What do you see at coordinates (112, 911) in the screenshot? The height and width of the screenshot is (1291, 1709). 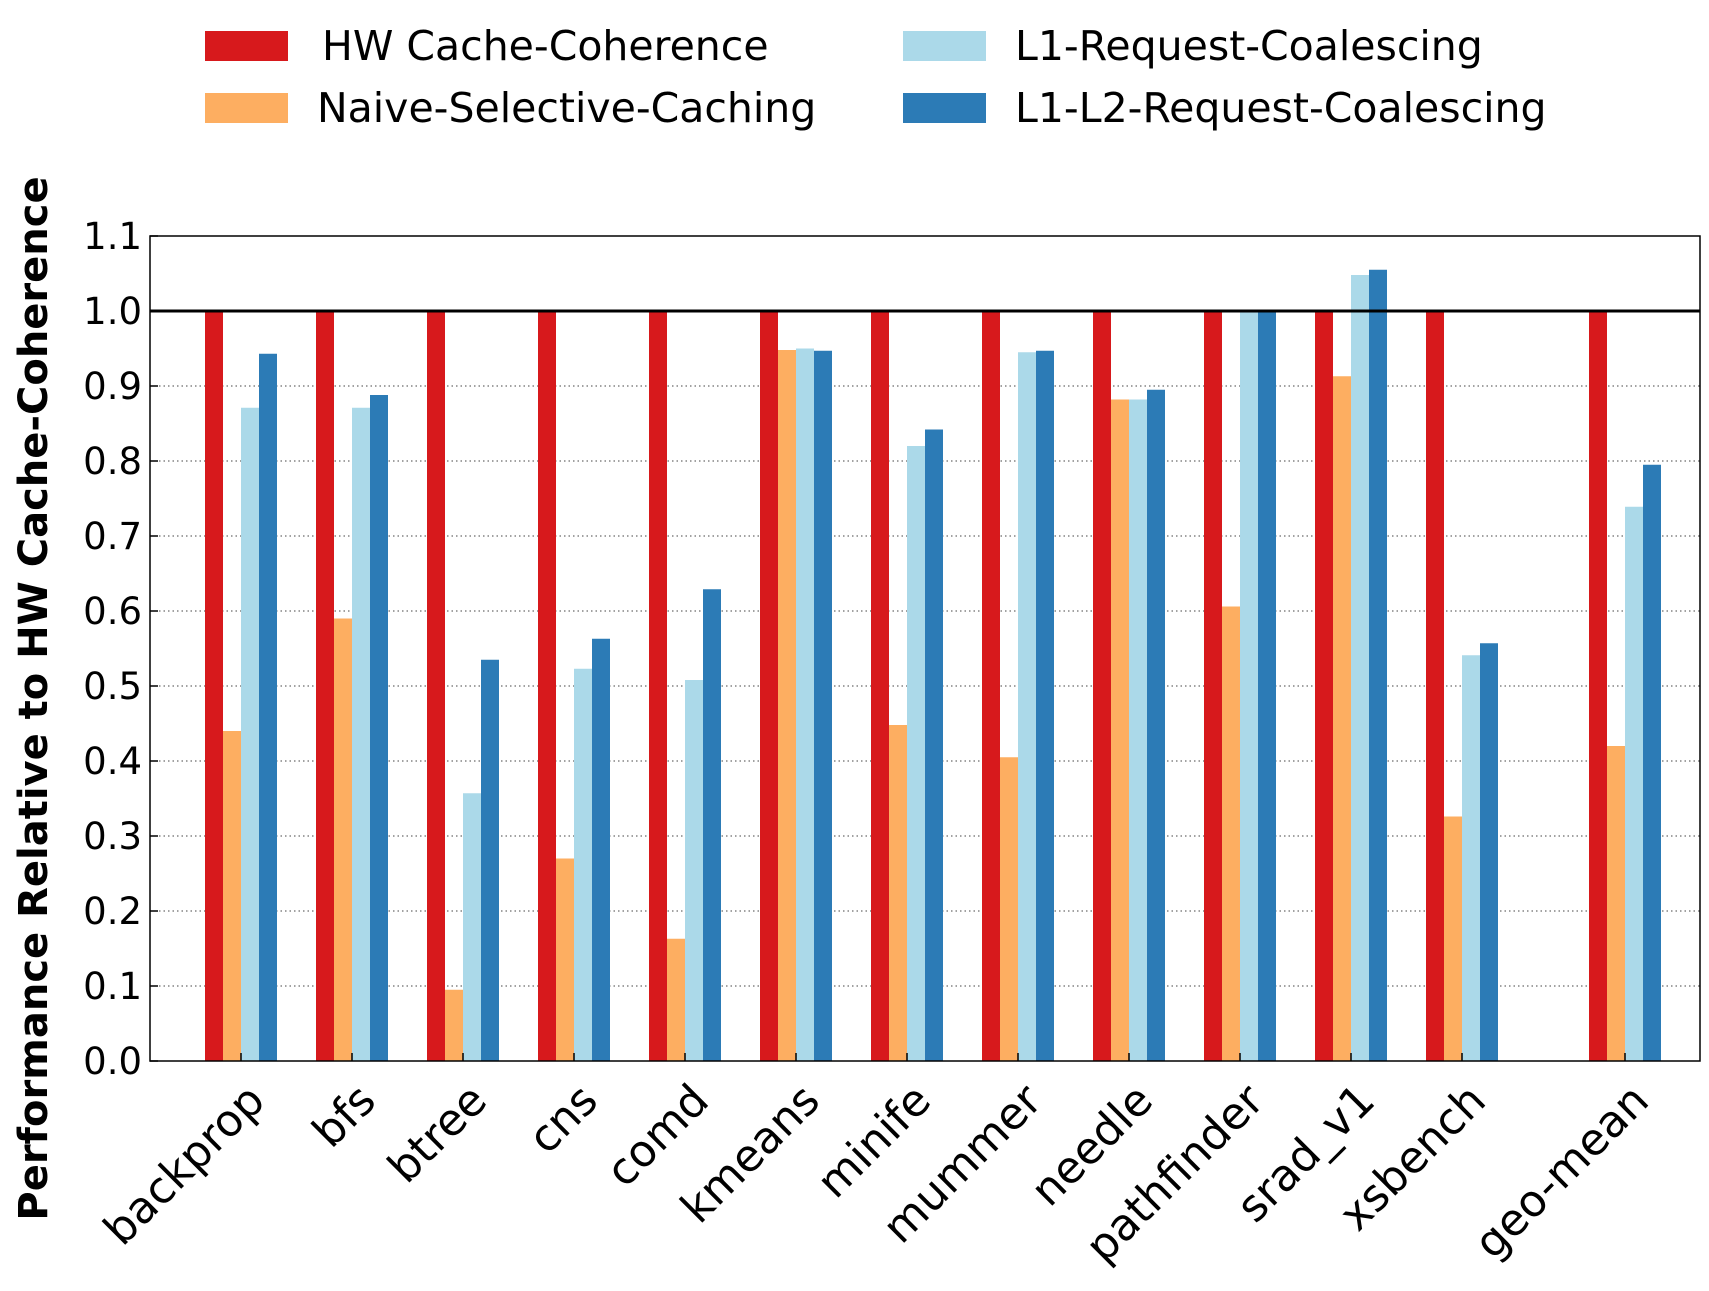 I see `y-tick-label: 0.2` at bounding box center [112, 911].